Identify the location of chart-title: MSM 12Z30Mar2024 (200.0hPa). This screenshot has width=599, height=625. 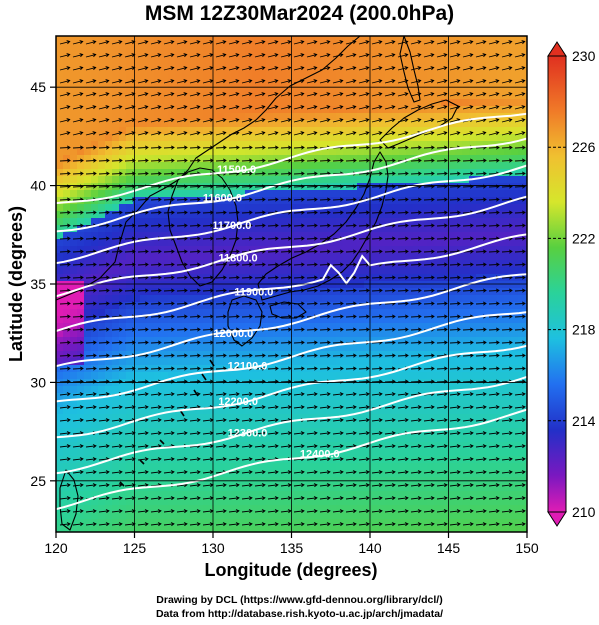
(299, 13).